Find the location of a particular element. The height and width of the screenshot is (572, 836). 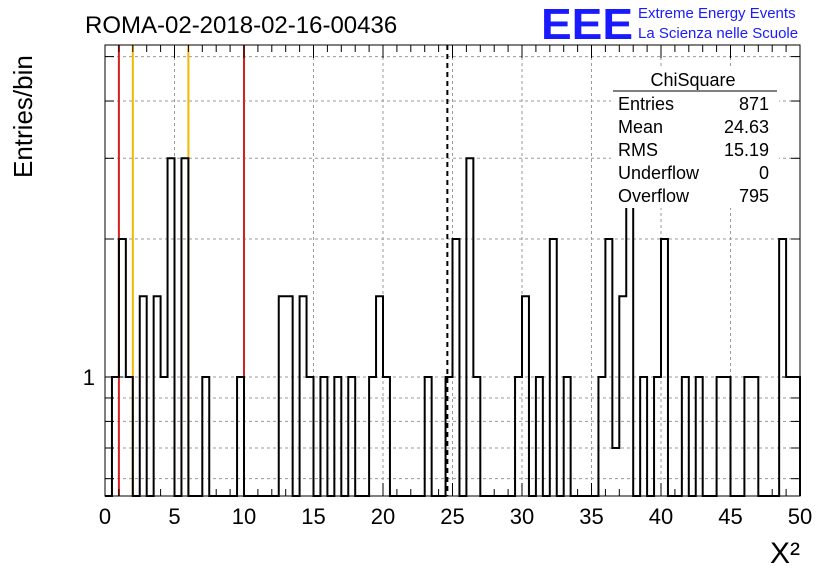

y-axis-label: Entries/bin is located at coordinates (23, 116).